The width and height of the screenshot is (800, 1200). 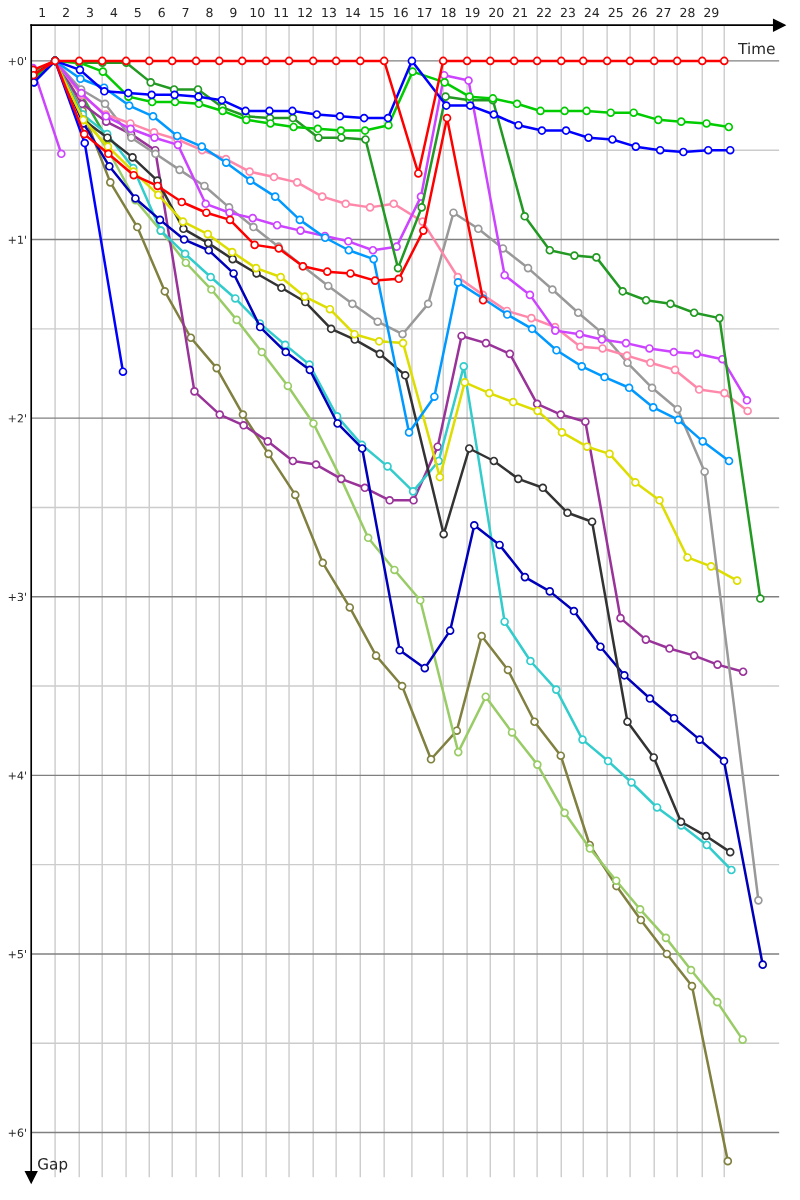 What do you see at coordinates (472, 12) in the screenshot?
I see `x-tick-label: 19` at bounding box center [472, 12].